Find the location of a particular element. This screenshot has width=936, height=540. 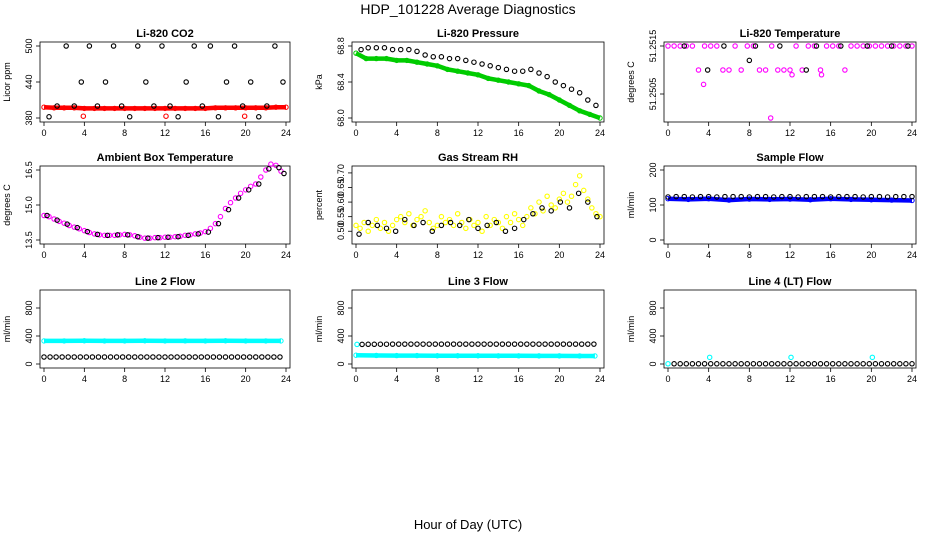

panel-title: Line 4 (LT) Flow is located at coordinates (790, 282).